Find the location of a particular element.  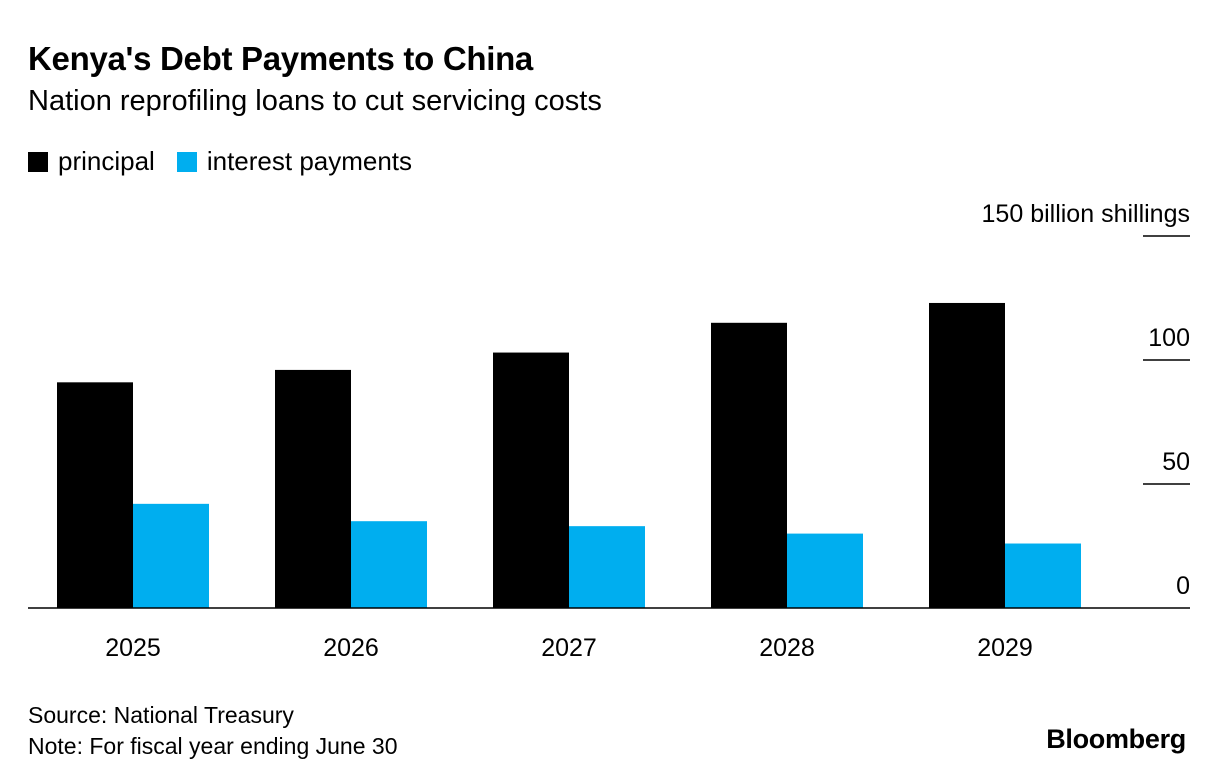

legend-item-principal: principal is located at coordinates (91, 161).